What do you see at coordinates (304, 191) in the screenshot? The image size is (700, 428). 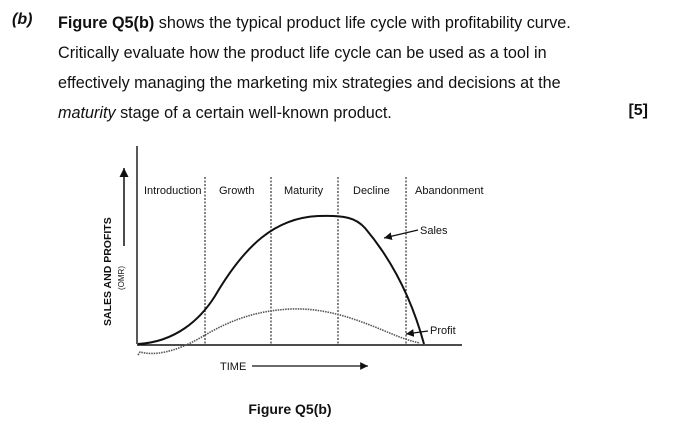 I see `stage-label-maturity: Maturity` at bounding box center [304, 191].